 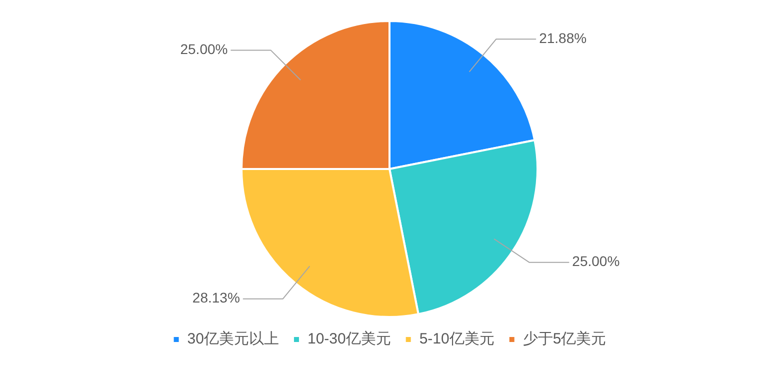 I want to click on legend-label: 30亿美元以上, so click(x=233, y=339).